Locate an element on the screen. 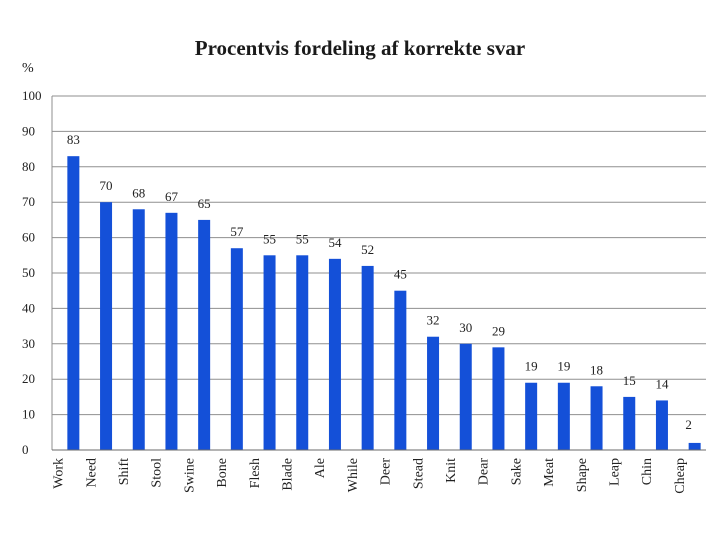 The image size is (720, 540). value-label: 15 is located at coordinates (629, 380).